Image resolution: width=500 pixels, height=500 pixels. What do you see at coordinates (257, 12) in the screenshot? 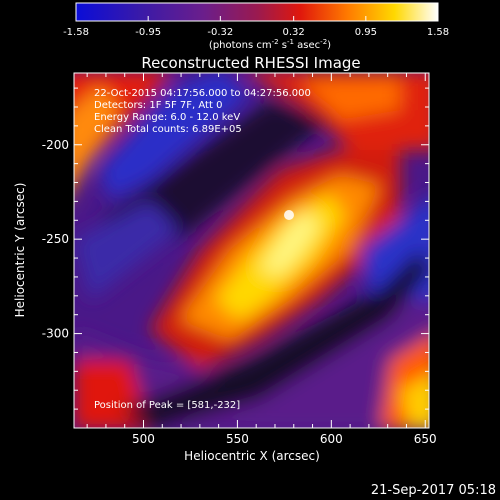
I see `colorbar-strip` at bounding box center [257, 12].